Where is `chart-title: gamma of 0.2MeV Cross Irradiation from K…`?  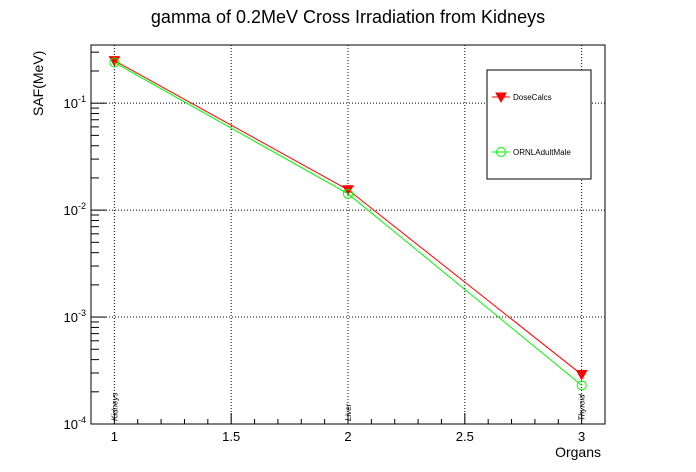
chart-title: gamma of 0.2MeV Cross Irradiation from K… is located at coordinates (348, 17).